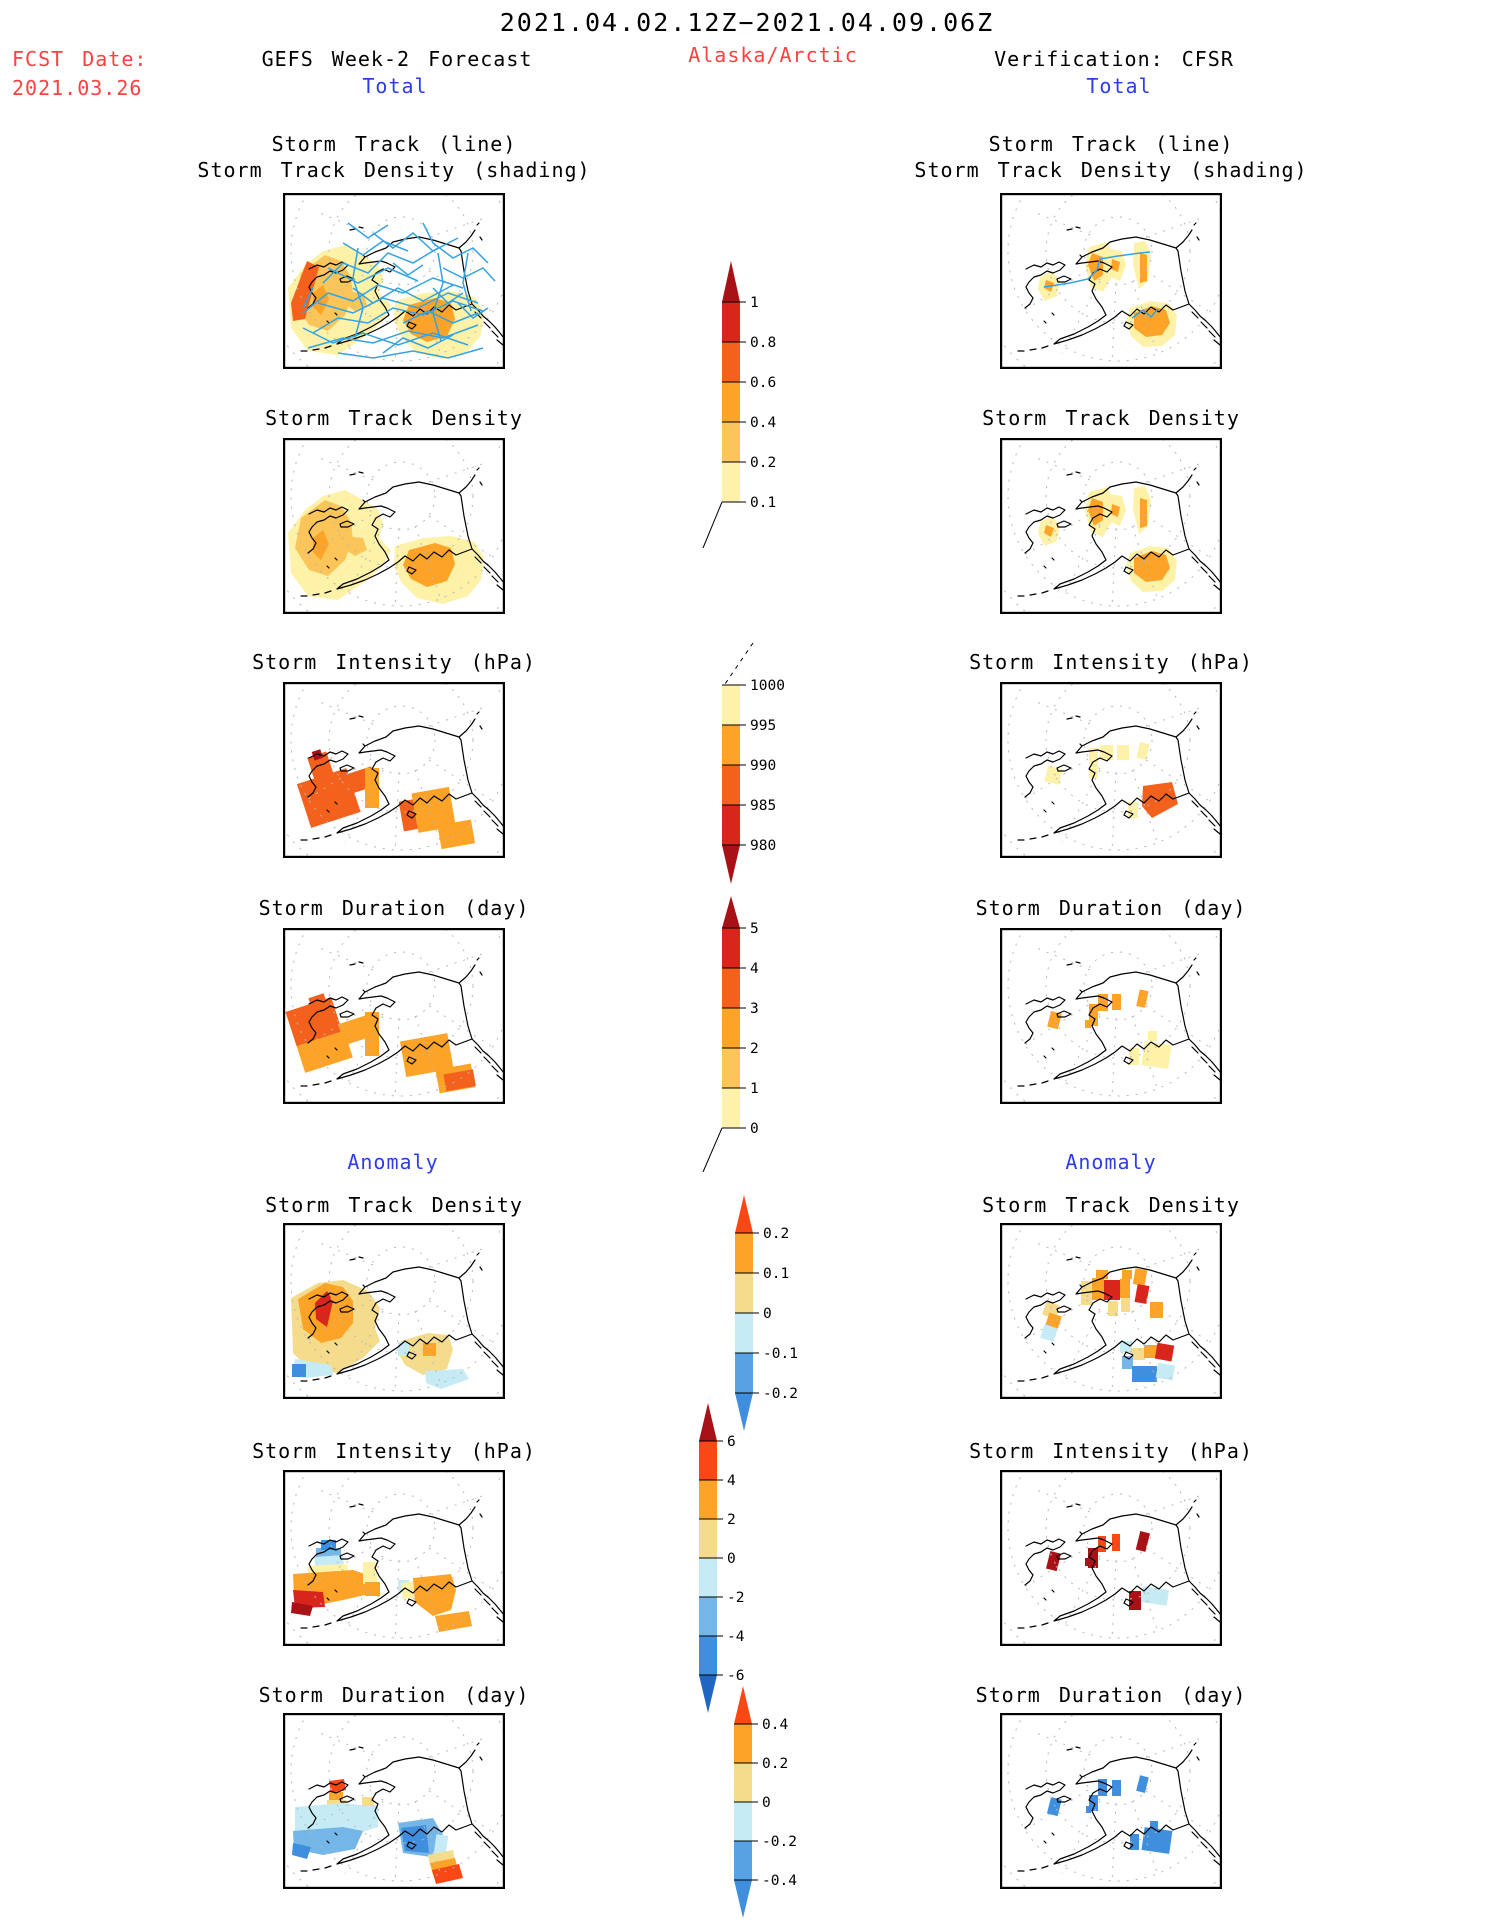 The image size is (1487, 1925). Describe the element at coordinates (394, 1801) in the screenshot. I see `fcst-anom-duration-map` at that location.